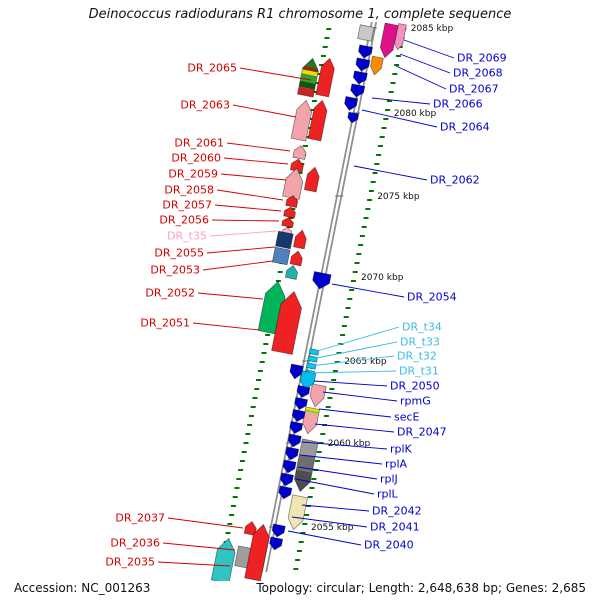  Describe the element at coordinates (396, 464) in the screenshot. I see `gene-label: rplA` at that location.